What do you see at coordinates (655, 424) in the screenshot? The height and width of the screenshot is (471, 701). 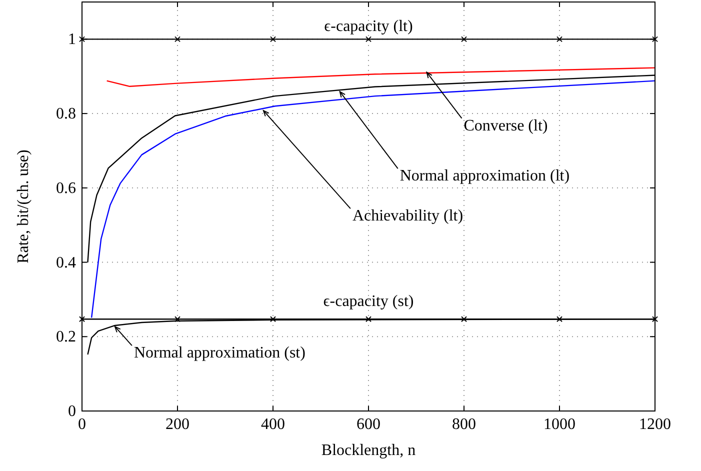 I see `x-tick-label: 1200` at bounding box center [655, 424].